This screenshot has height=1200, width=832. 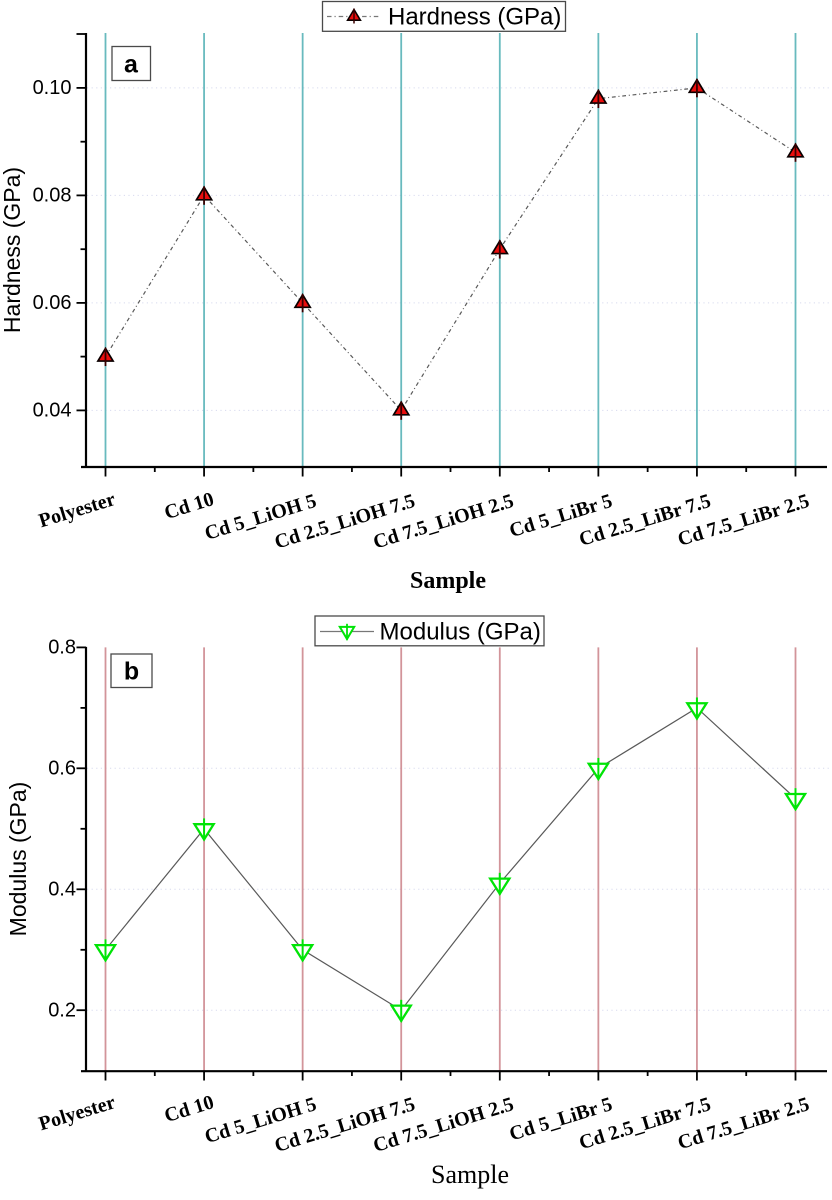 I want to click on svg-text: 0.10, so click(x=52, y=88).